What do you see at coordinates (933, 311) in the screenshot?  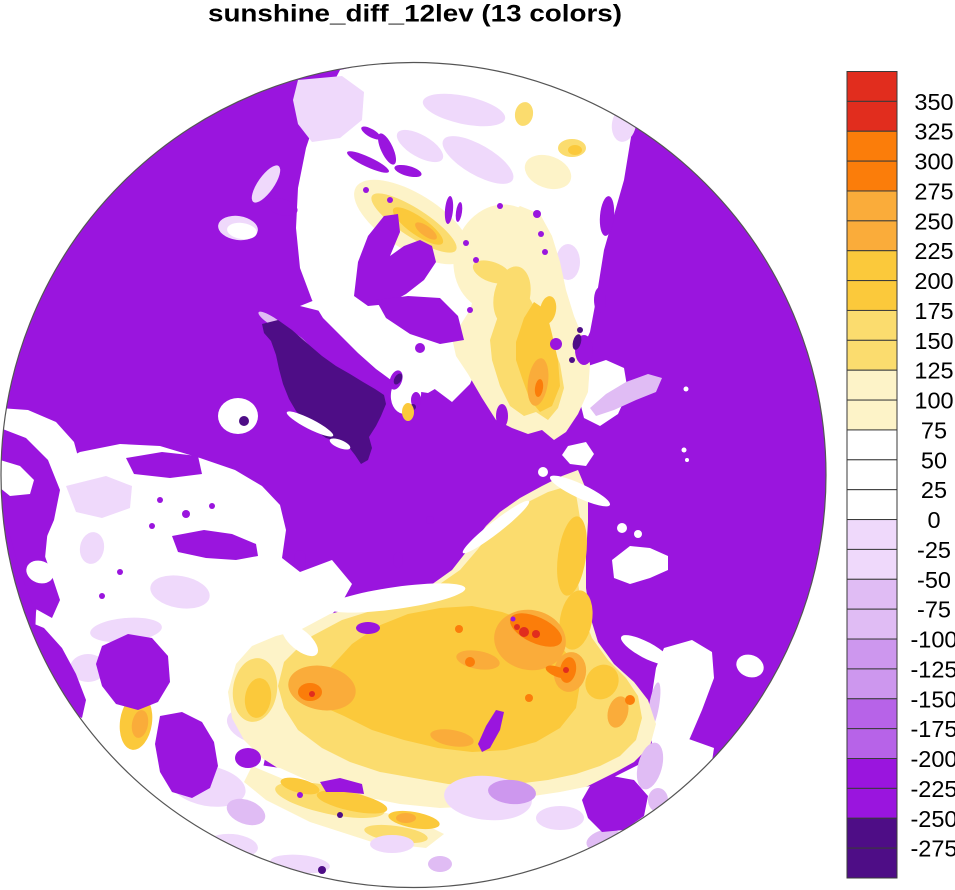 I see `svg-text: 175` at bounding box center [933, 311].